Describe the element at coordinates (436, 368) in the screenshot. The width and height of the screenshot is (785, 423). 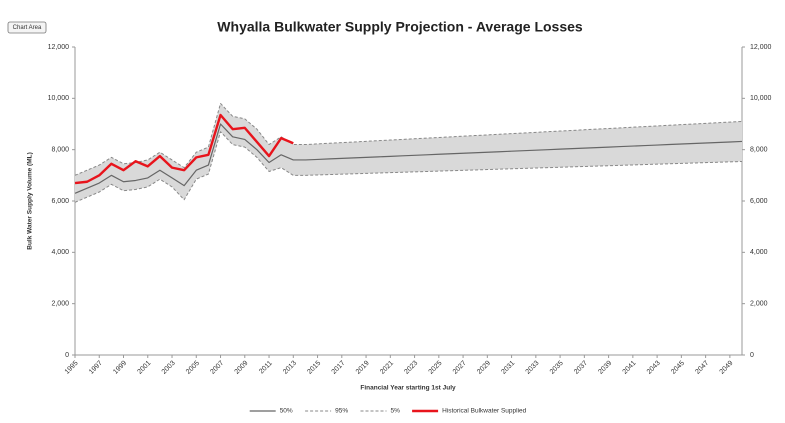
I see `x-tick-label: 2025` at that location.